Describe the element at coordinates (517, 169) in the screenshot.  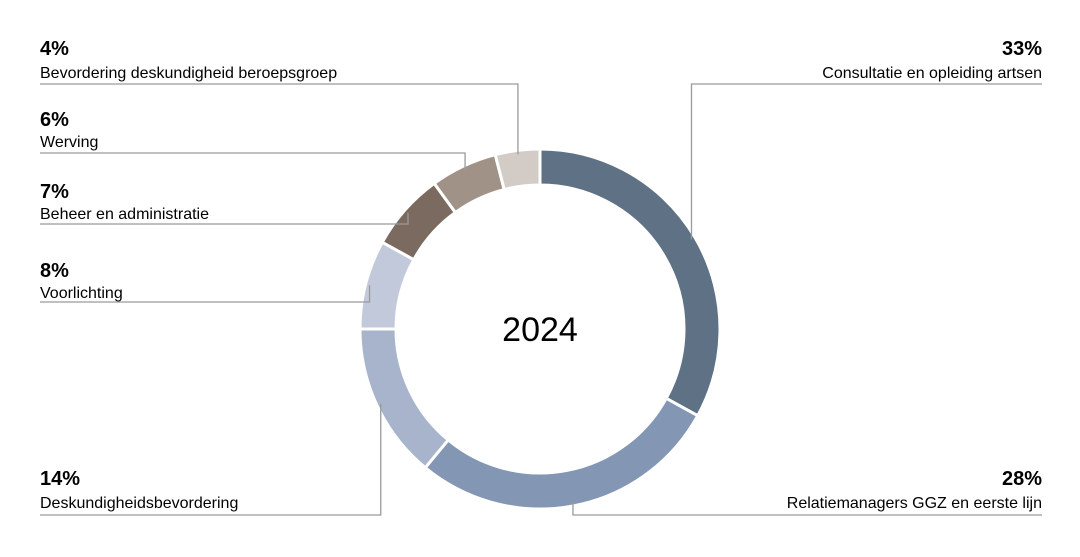
I see `donut-slice-bevordering` at that location.